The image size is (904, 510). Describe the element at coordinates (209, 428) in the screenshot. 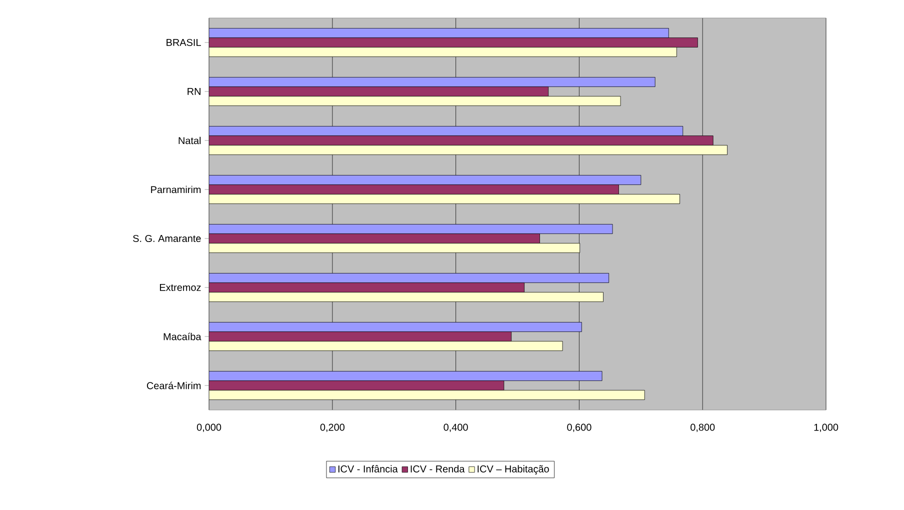

I see `x-tick-label: 0,000` at that location.